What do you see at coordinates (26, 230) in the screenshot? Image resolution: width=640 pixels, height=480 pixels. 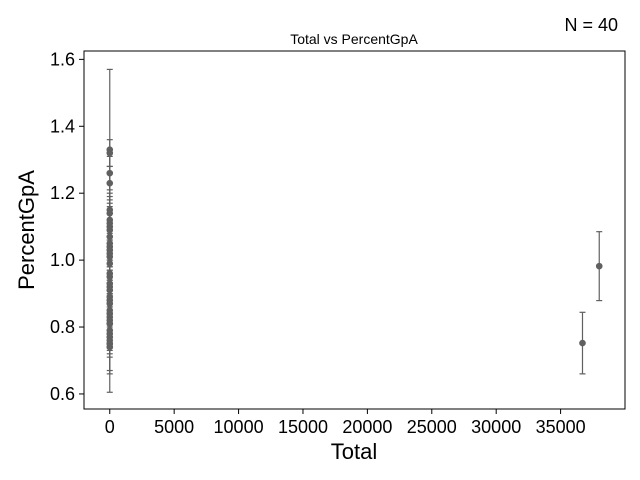 I see `y-axis-label: PercentGpA` at bounding box center [26, 230].